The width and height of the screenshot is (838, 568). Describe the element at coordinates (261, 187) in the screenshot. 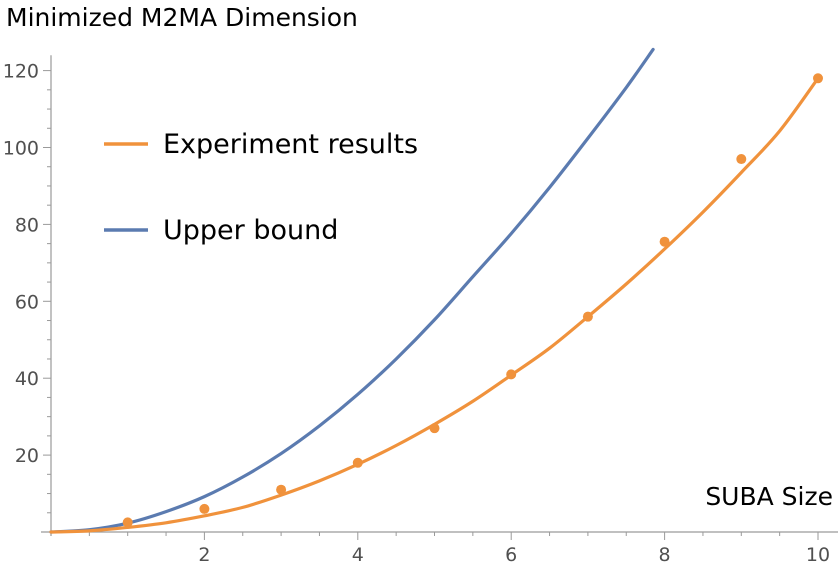

I see `legend: Experiment results Upper bound` at that location.